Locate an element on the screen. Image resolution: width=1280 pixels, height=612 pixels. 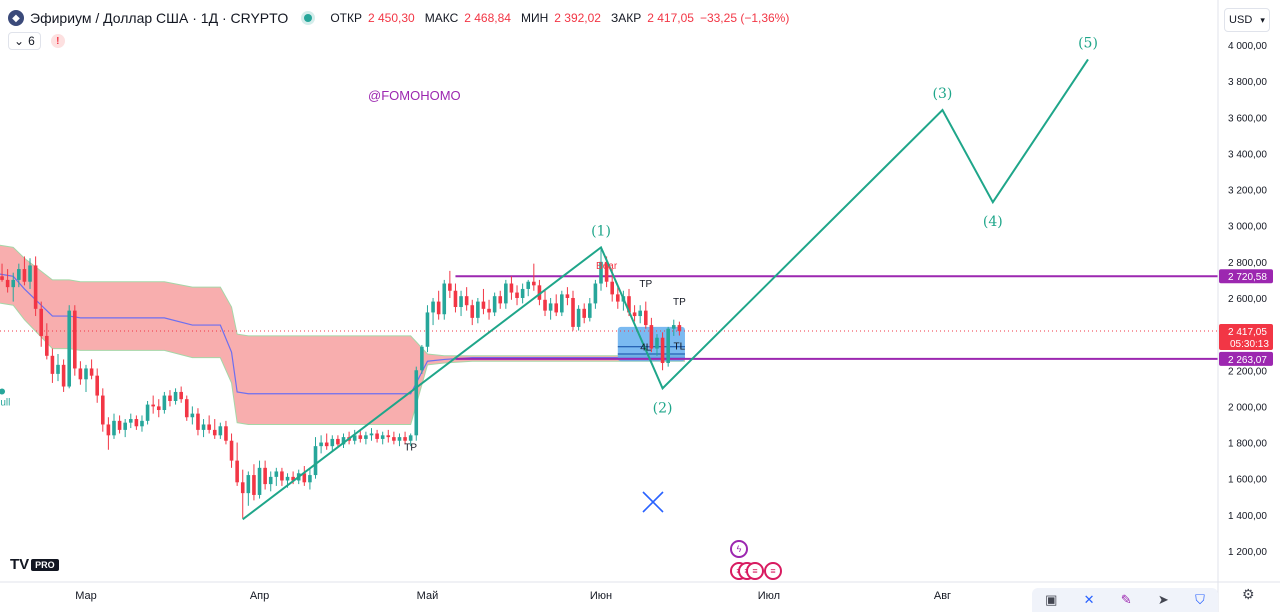
y-tick-label: 2 800,00 is located at coordinates (1247, 263).